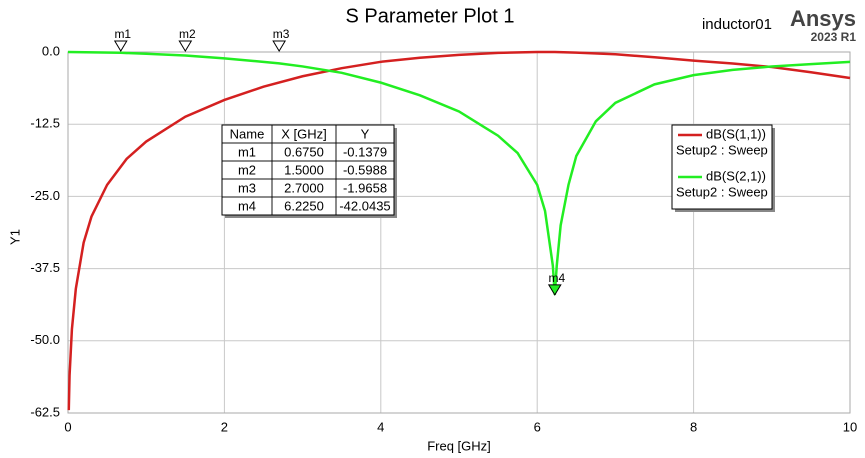 The height and width of the screenshot is (458, 865). Describe the element at coordinates (365, 187) in the screenshot. I see `table-cell-text: -1.9658` at that location.